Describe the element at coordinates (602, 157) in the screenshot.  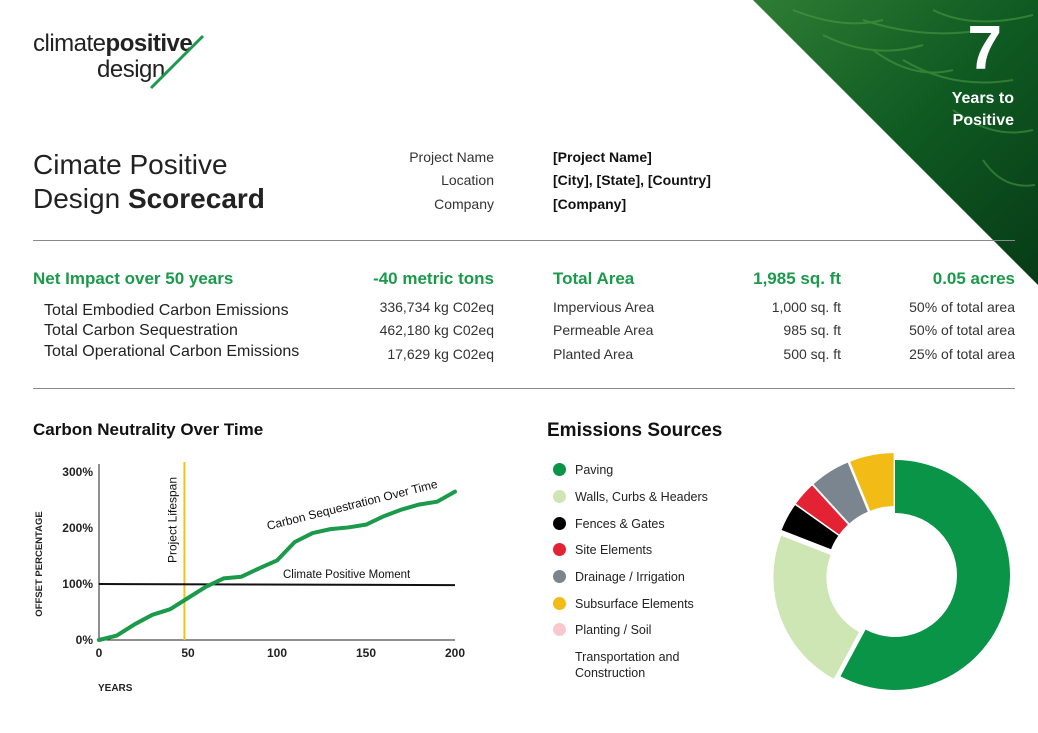
I see `project-name-value: [Project Name]` at that location.